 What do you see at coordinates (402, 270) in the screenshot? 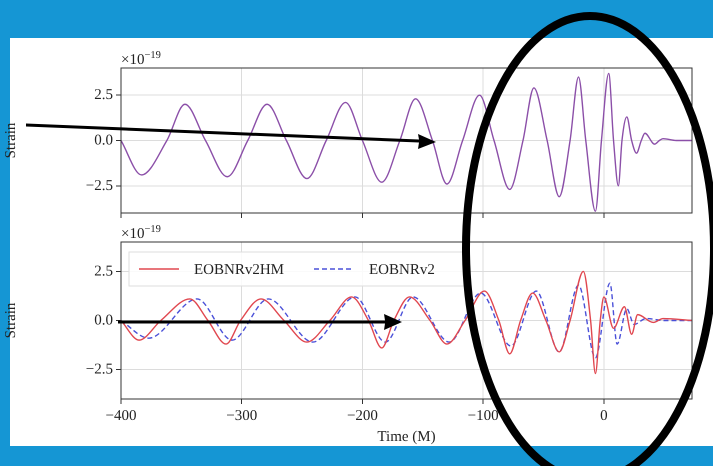
I see `legend-label: EOBNRv2` at bounding box center [402, 270].